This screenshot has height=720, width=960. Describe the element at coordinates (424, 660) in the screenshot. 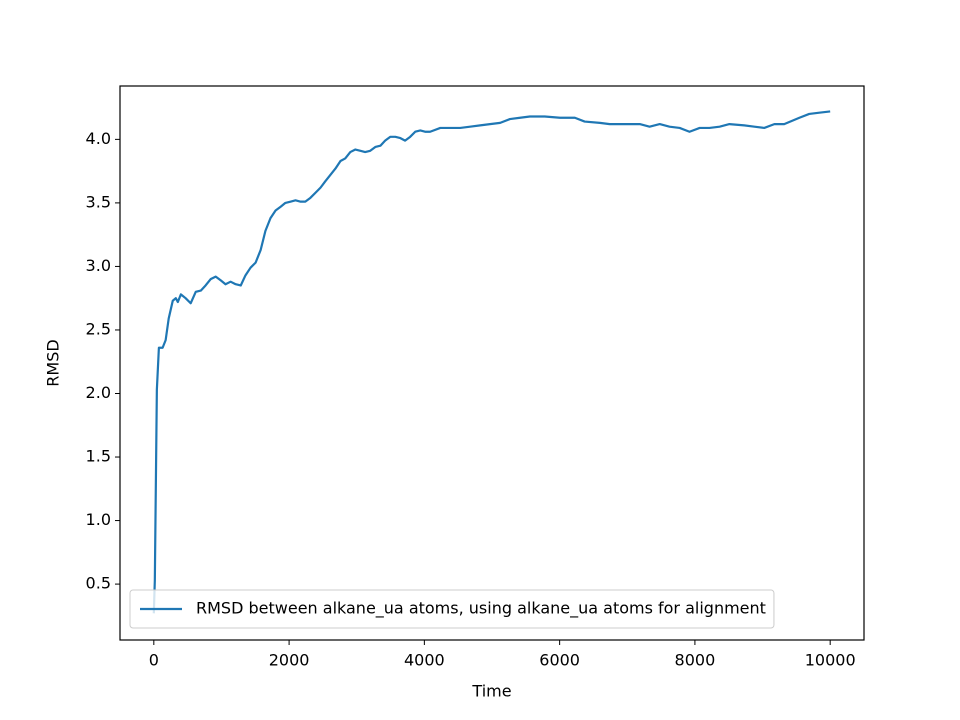

I see `x-tick-label: 4000` at that location.